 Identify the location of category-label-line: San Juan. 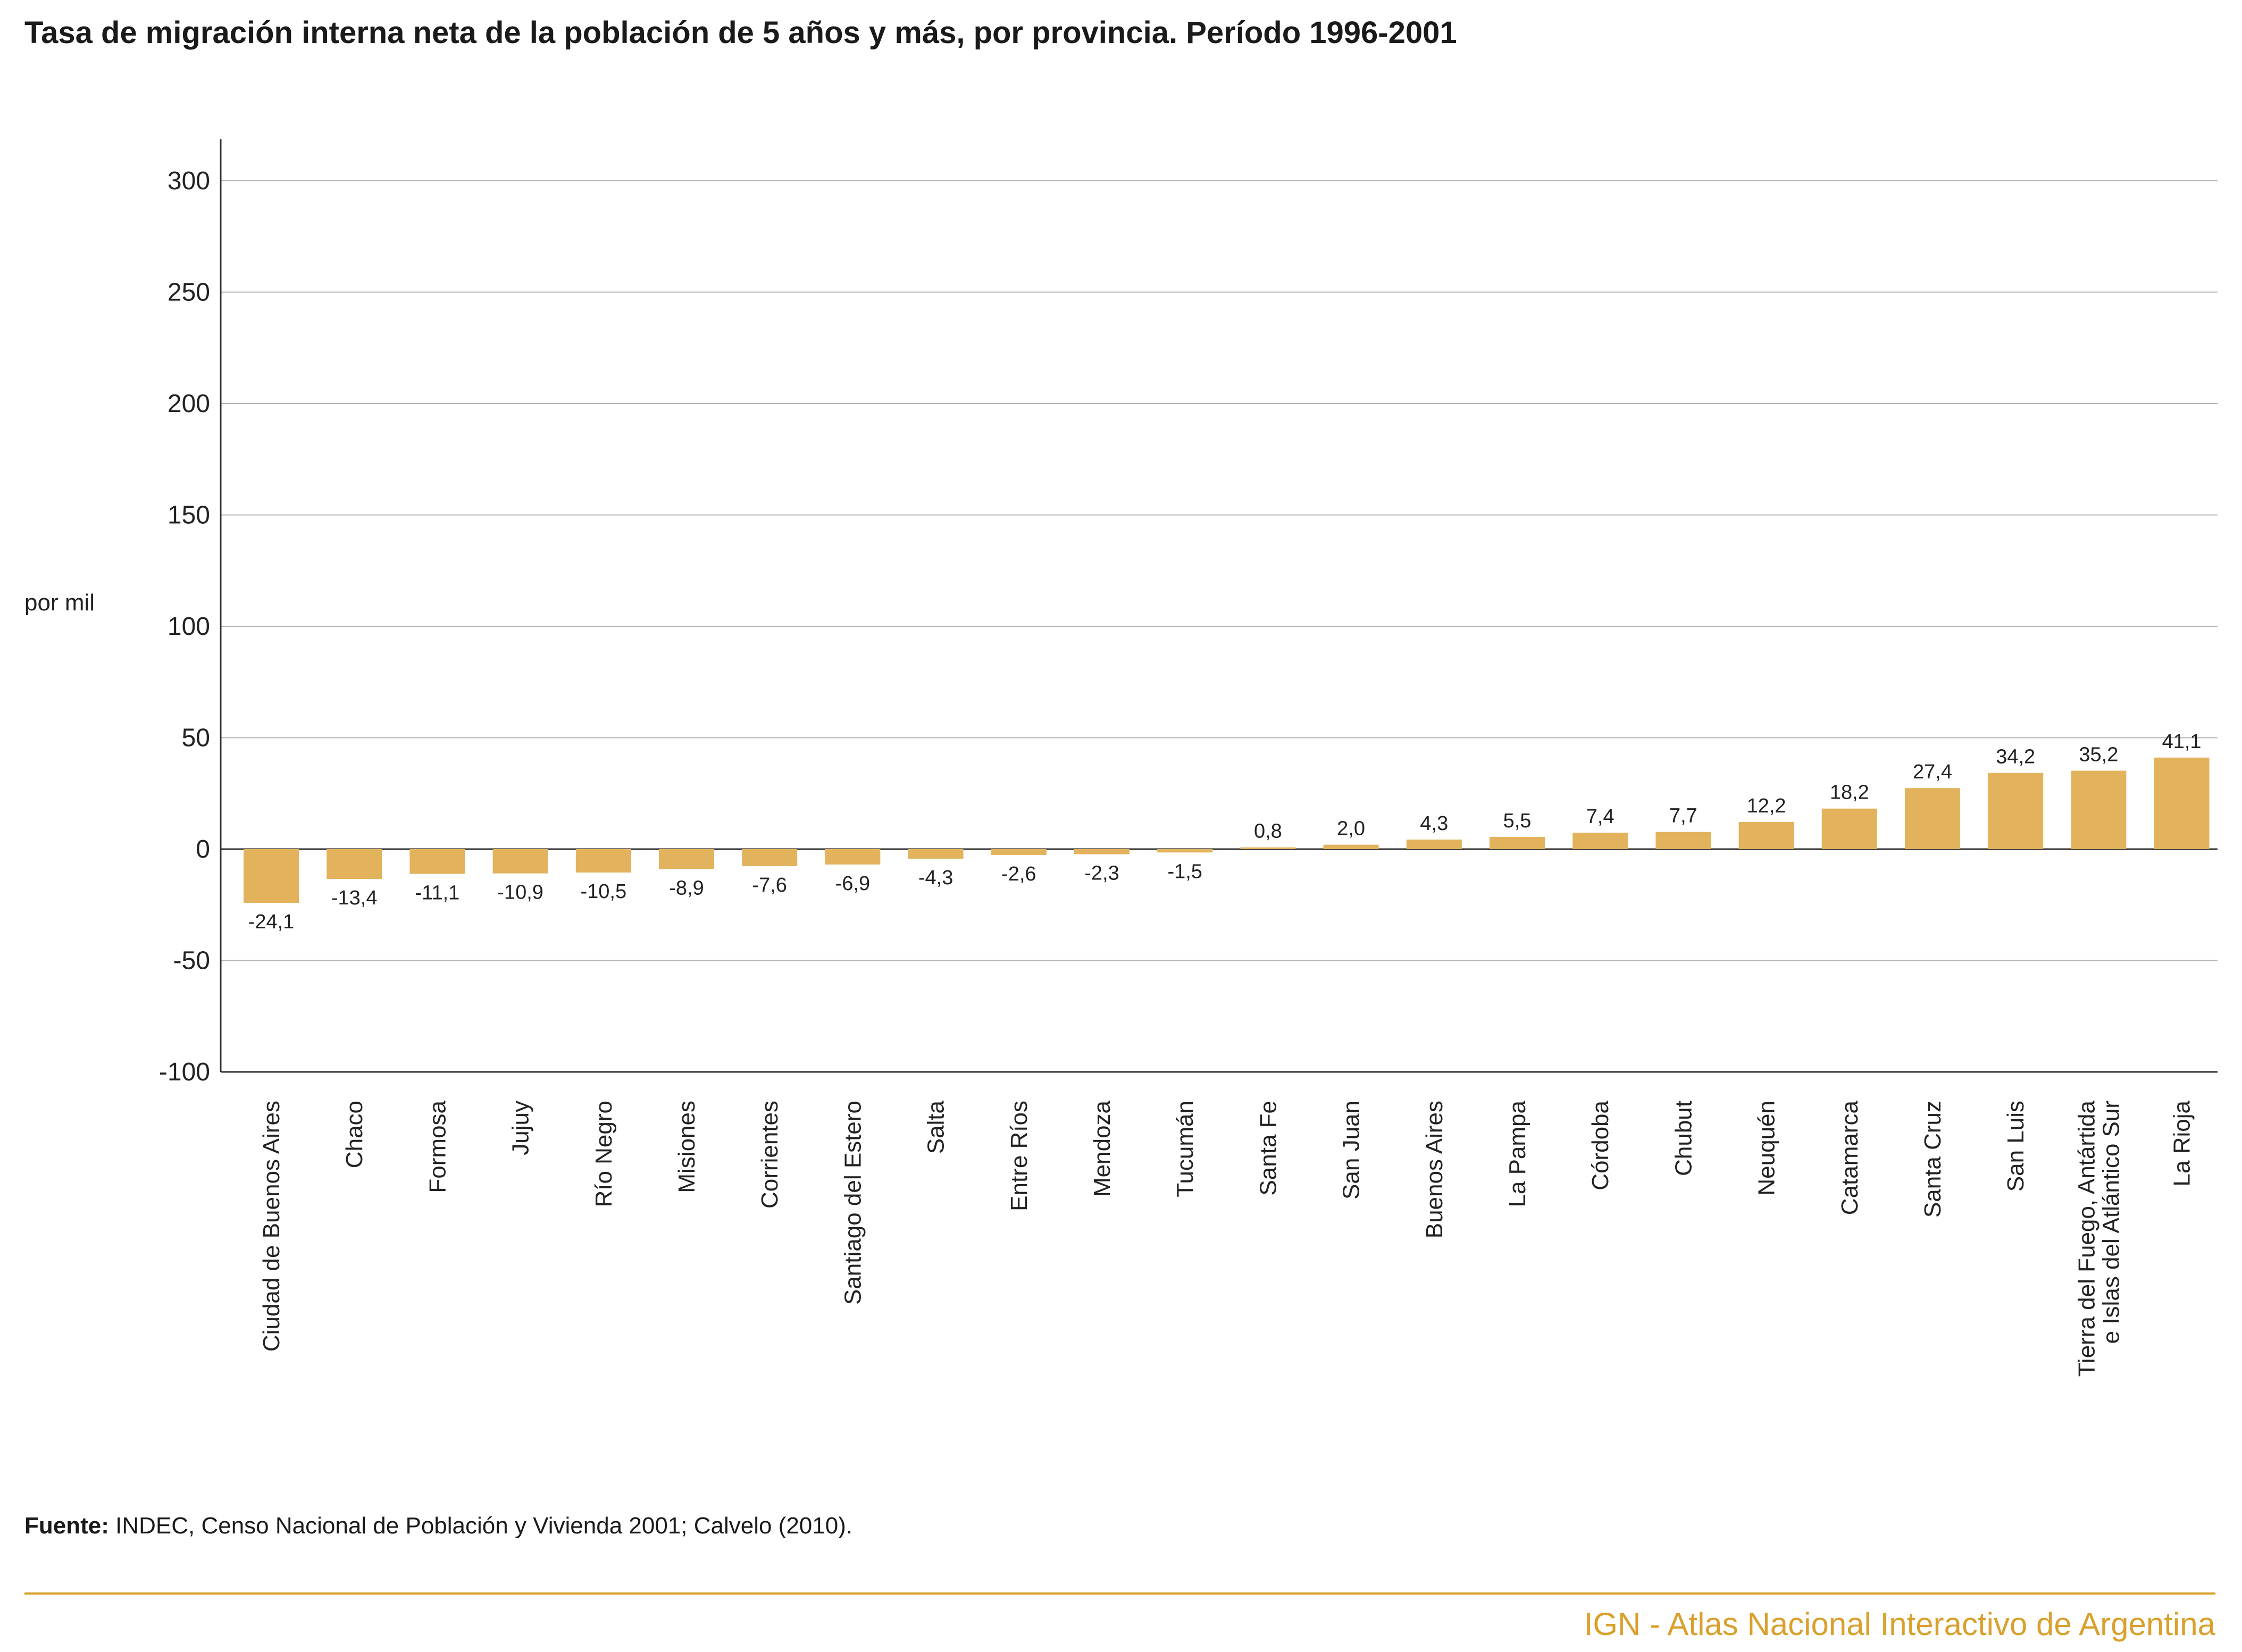
(1351, 1151).